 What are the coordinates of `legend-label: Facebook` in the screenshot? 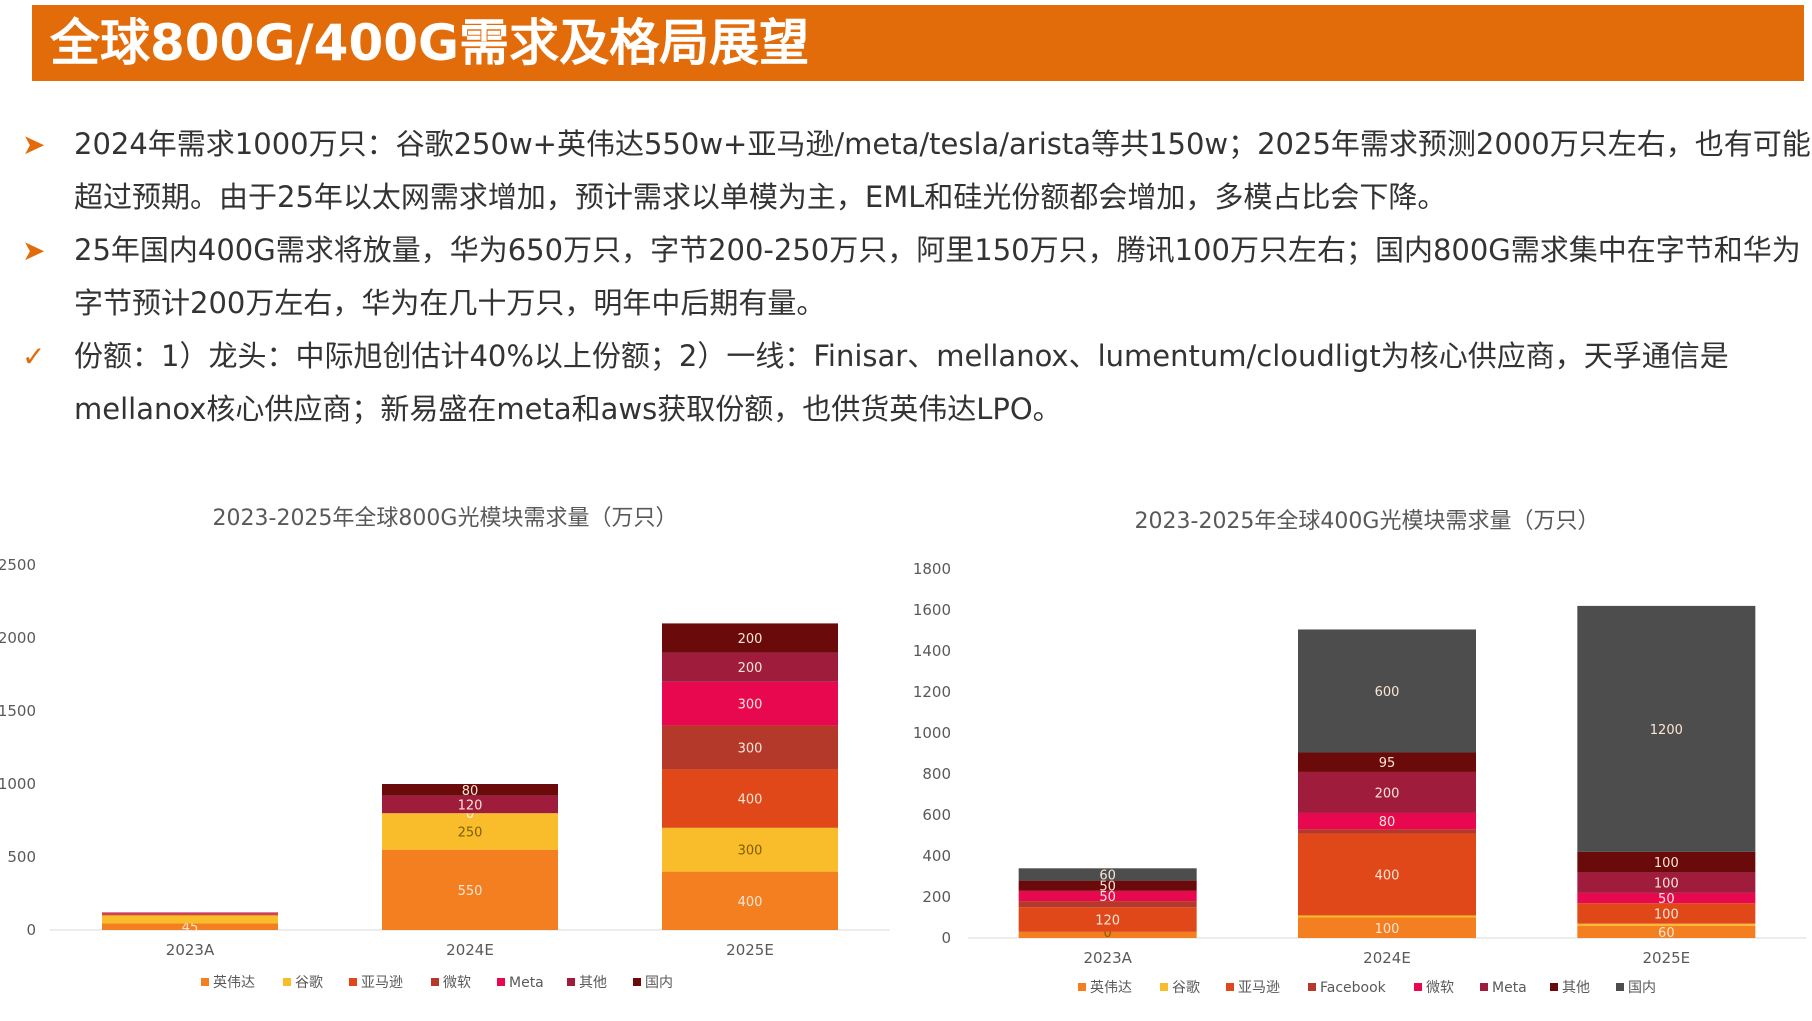 It's located at (1353, 988).